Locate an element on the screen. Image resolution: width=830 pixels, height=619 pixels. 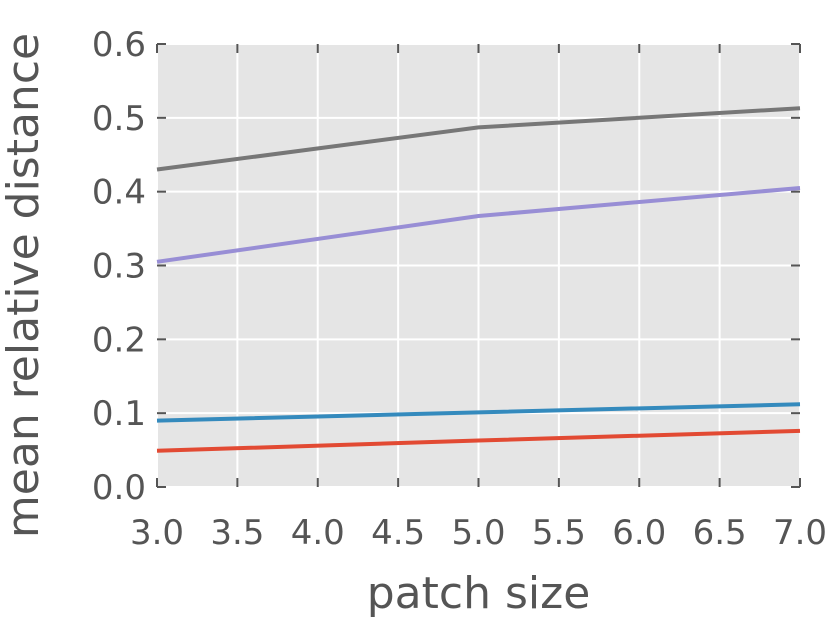
y-tick-label: 0.4 is located at coordinates (119, 193).